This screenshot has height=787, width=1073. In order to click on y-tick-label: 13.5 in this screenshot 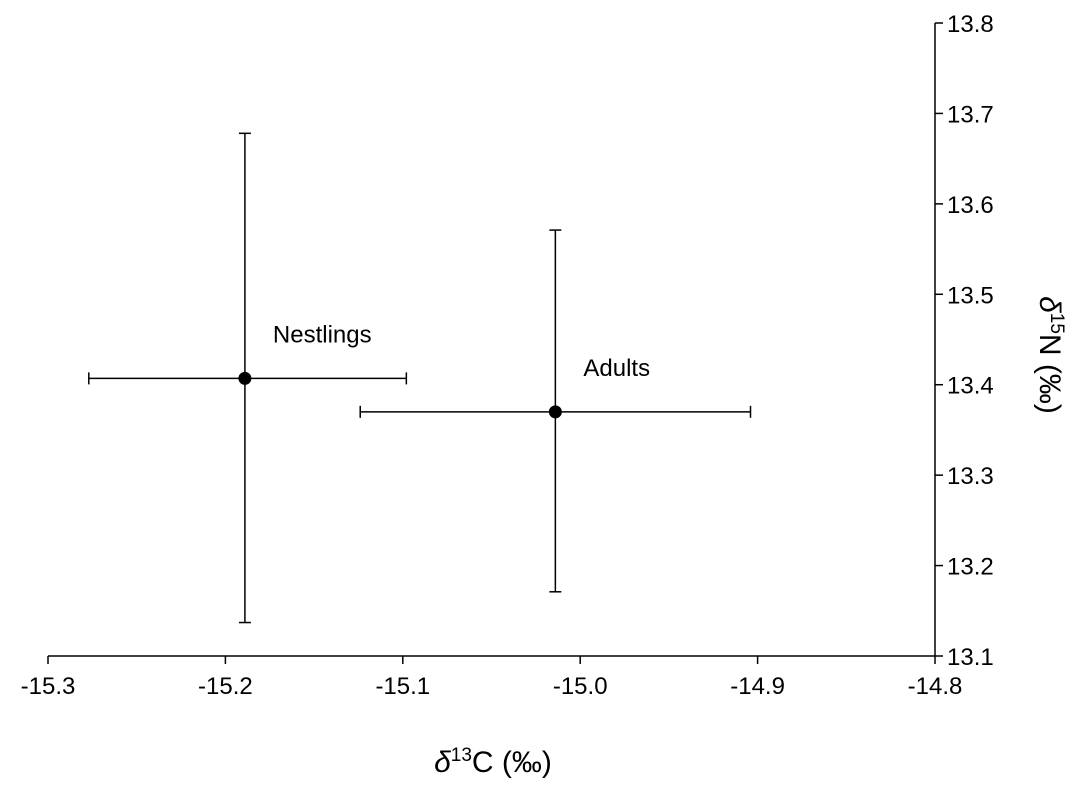, I will do `click(970, 295)`.